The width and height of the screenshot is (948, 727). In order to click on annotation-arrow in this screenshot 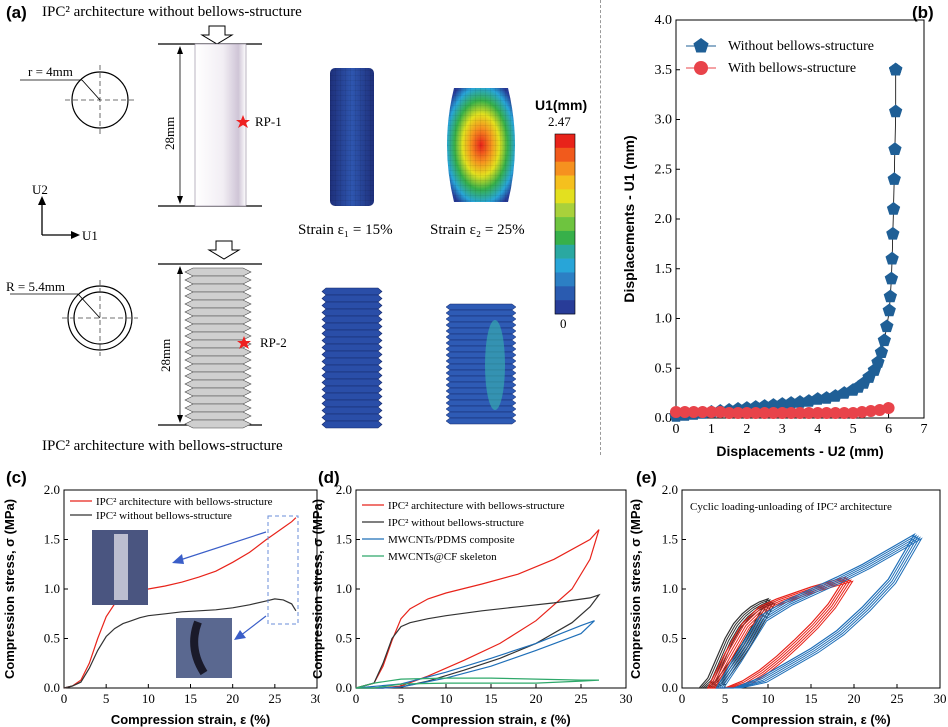, I will do `click(253, 626)`.